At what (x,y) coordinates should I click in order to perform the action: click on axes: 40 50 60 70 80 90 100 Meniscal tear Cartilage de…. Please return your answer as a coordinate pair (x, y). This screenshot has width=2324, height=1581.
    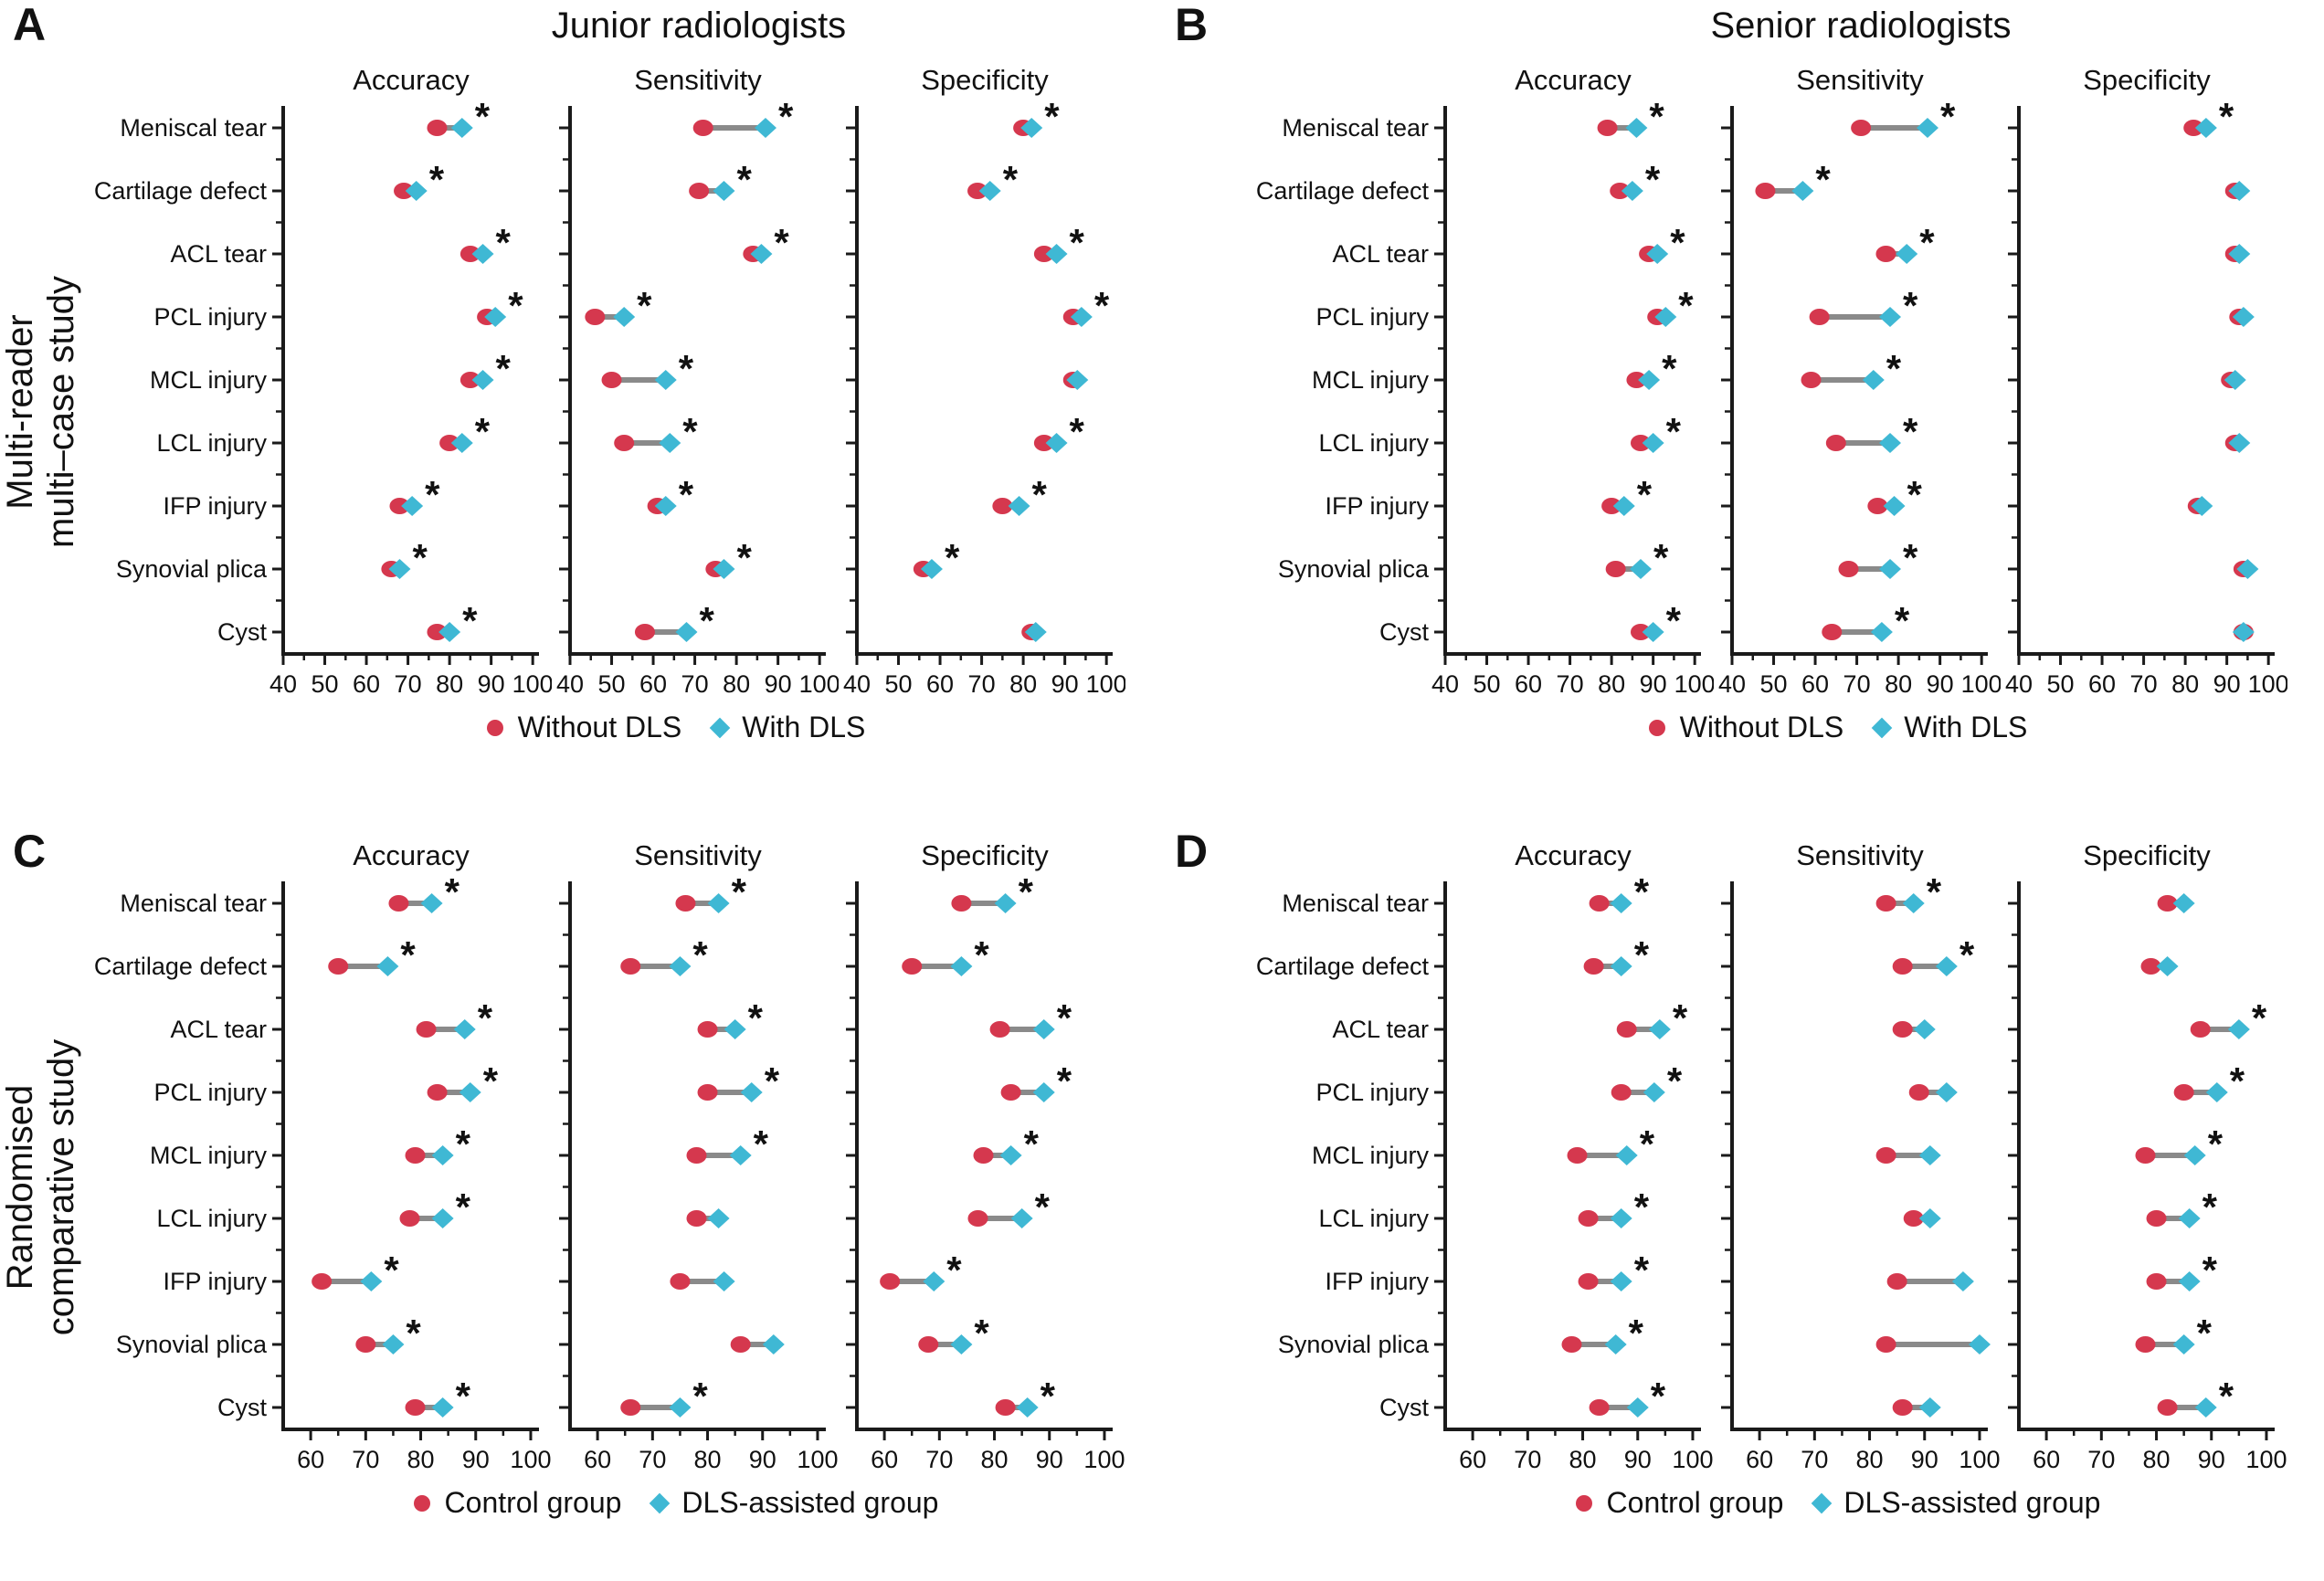
    Looking at the image, I should click on (323, 402).